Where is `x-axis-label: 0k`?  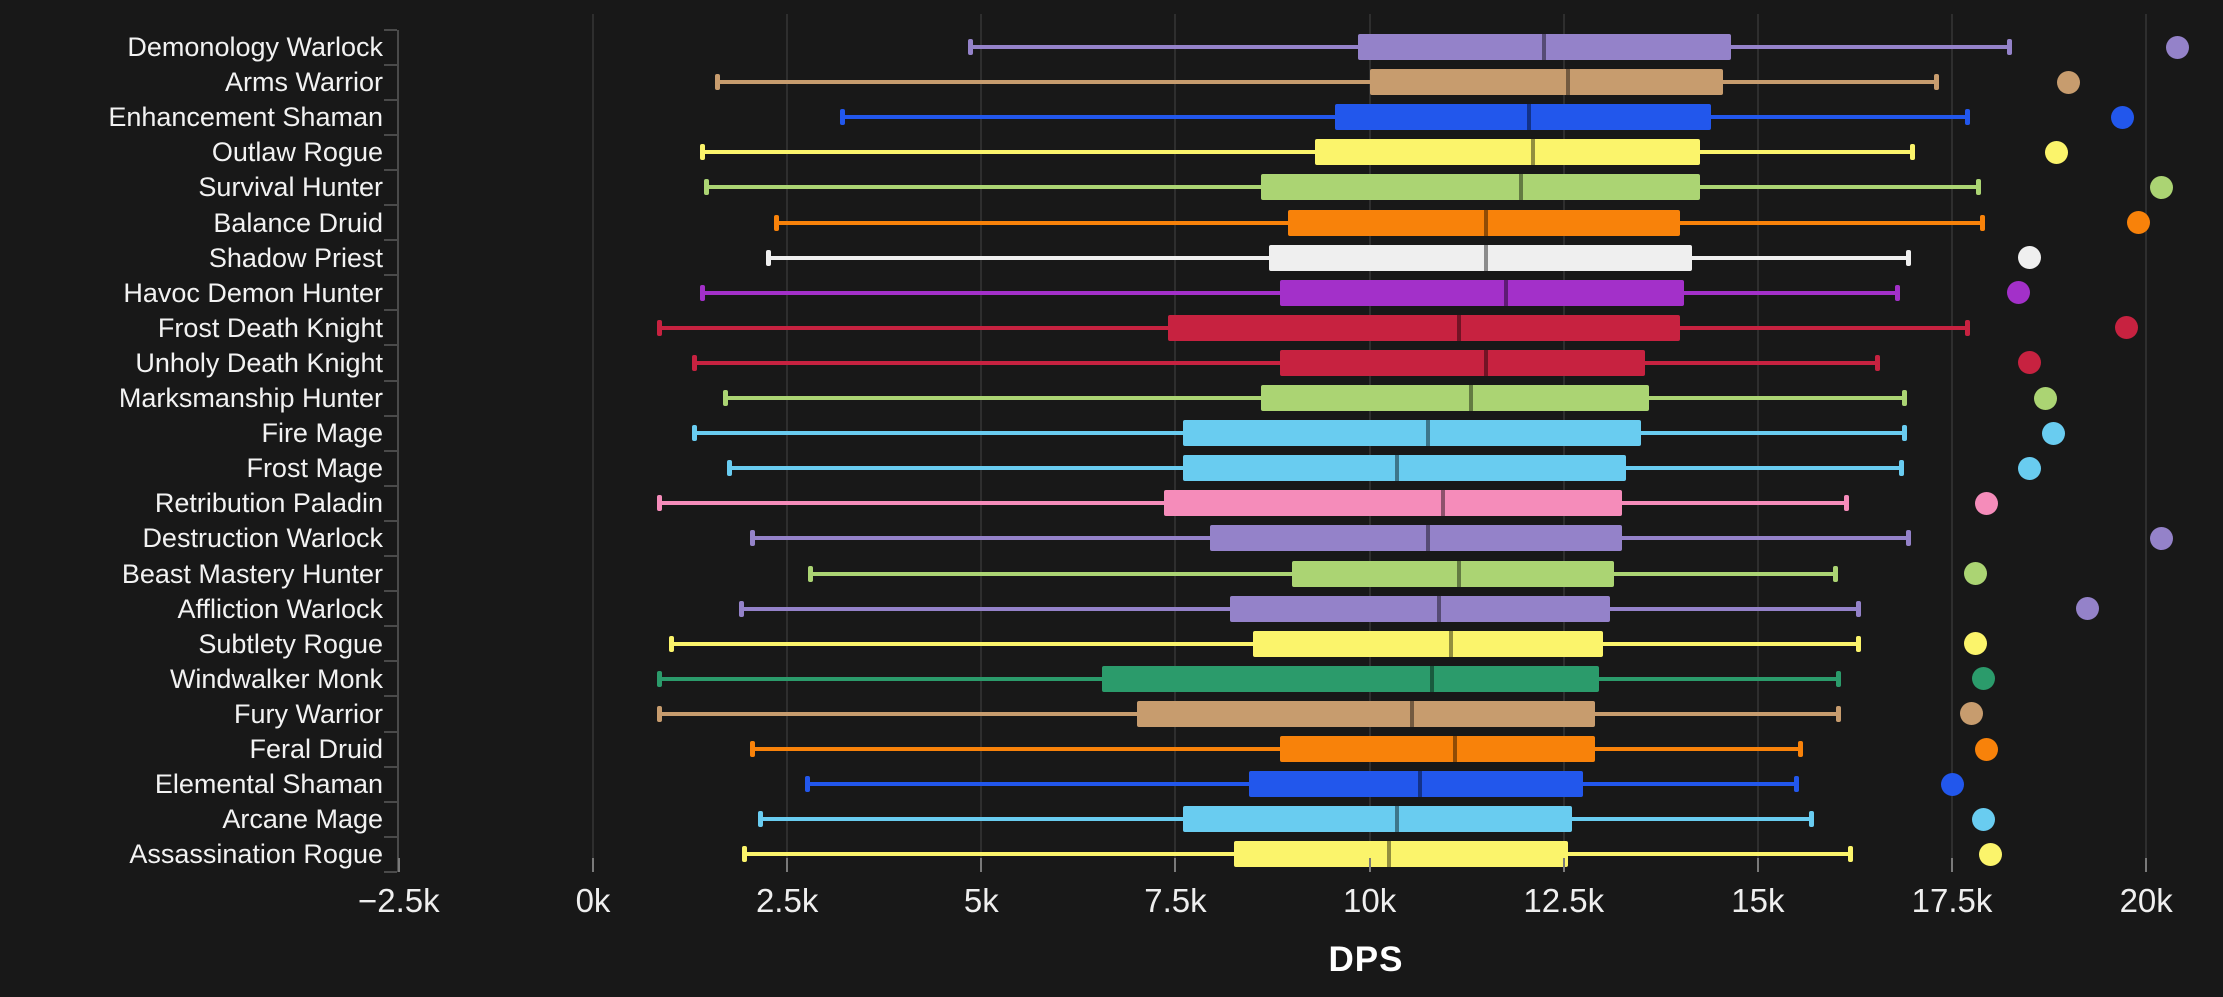 x-axis-label: 0k is located at coordinates (593, 900).